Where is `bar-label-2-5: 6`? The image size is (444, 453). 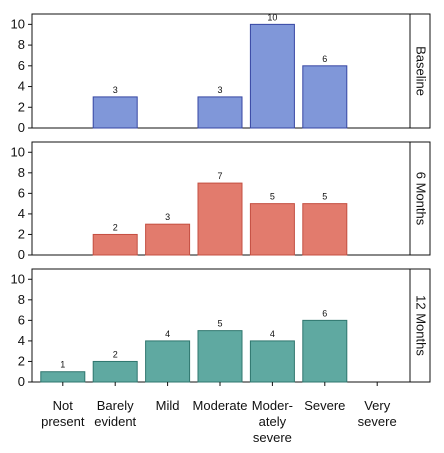
bar-label-2-5: 6 is located at coordinates (324, 313).